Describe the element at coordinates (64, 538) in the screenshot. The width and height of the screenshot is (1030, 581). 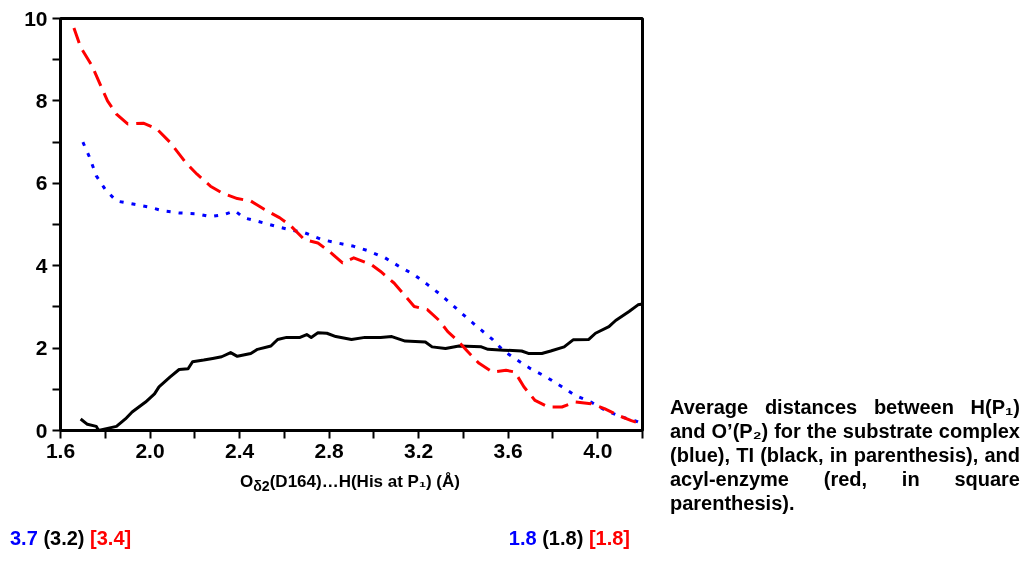
I see `text: (3.2)` at that location.